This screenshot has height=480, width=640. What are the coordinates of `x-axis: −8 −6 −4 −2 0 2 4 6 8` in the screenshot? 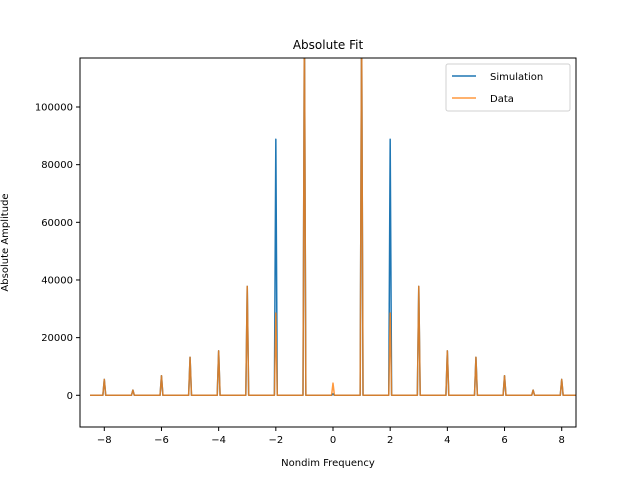 It's located at (331, 436).